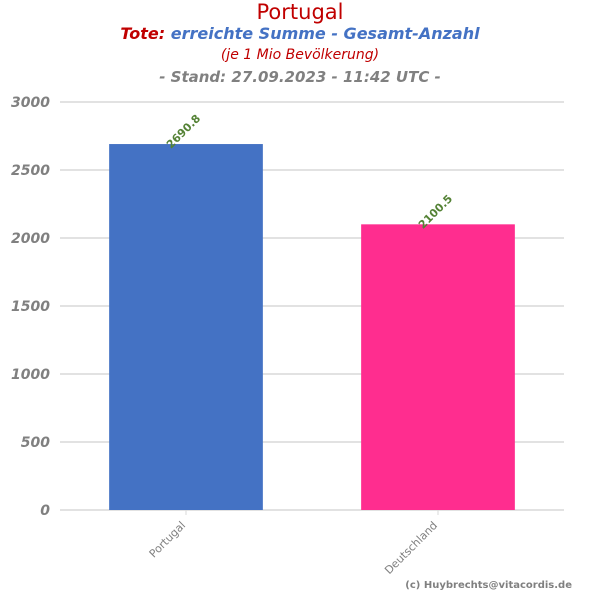 This screenshot has width=600, height=600. I want to click on y-tick-label: 500, so click(35, 443).